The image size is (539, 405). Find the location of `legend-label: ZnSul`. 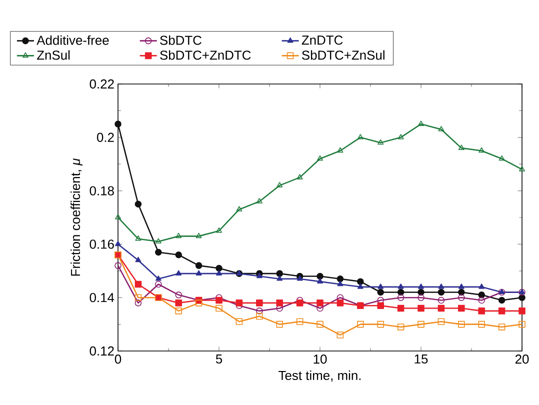

legend-label: ZnSul is located at coordinates (53, 55).